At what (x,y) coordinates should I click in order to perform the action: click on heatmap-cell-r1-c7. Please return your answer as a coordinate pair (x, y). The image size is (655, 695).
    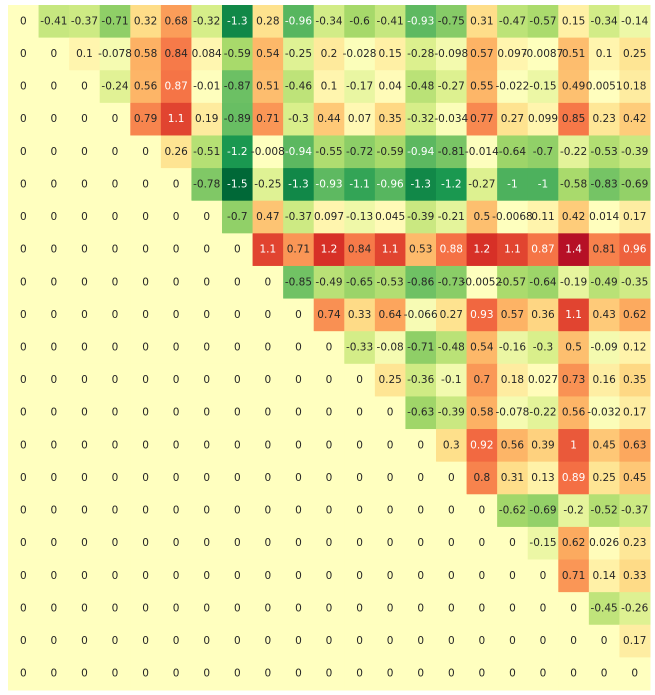
    Looking at the image, I should click on (238, 54).